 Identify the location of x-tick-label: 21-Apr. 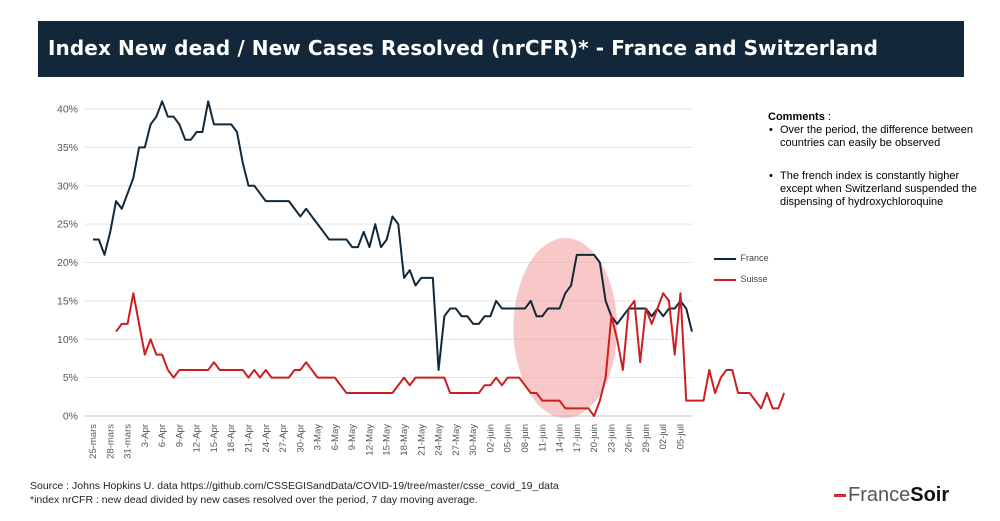
(249, 438).